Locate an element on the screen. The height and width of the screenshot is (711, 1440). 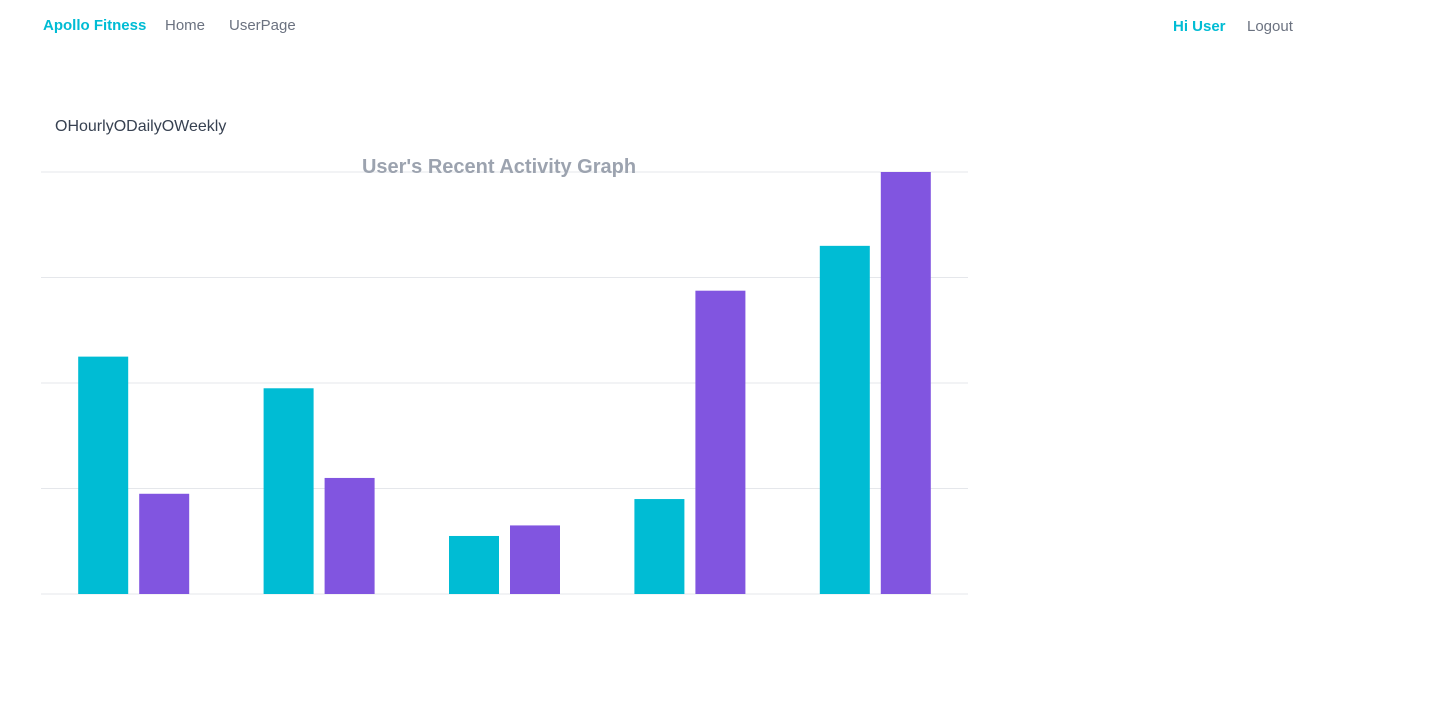
time-range-selector: OHourlyODailyOWeekly is located at coordinates (140, 127).